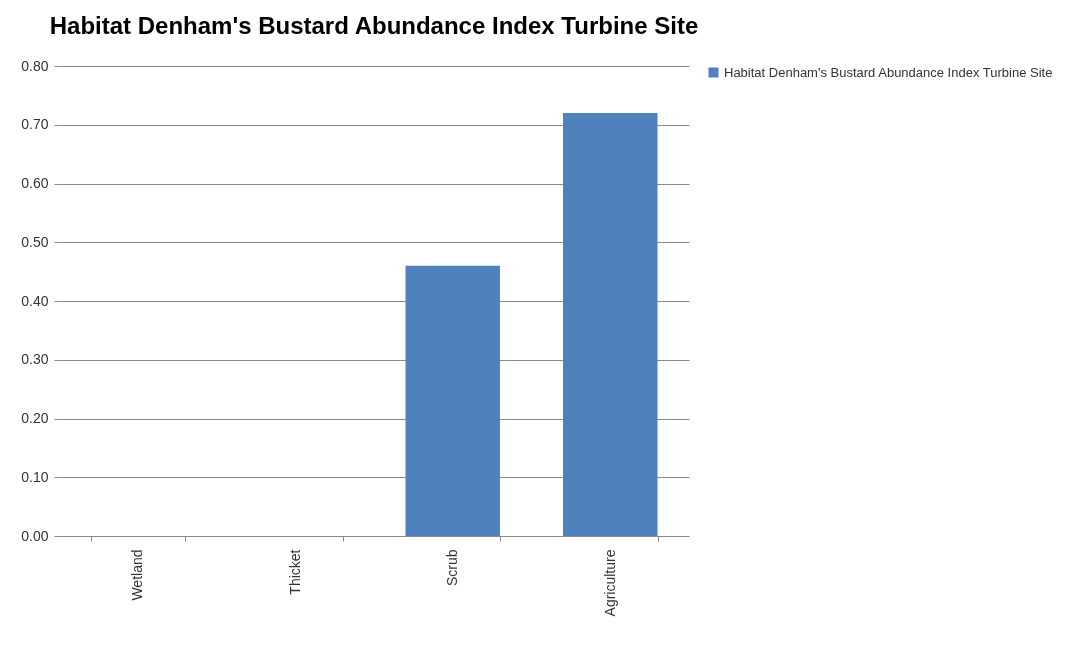 The image size is (1089, 657). I want to click on chart-title: Habitat Denham's Bustard Abundance Index Turbine Site, so click(374, 25).